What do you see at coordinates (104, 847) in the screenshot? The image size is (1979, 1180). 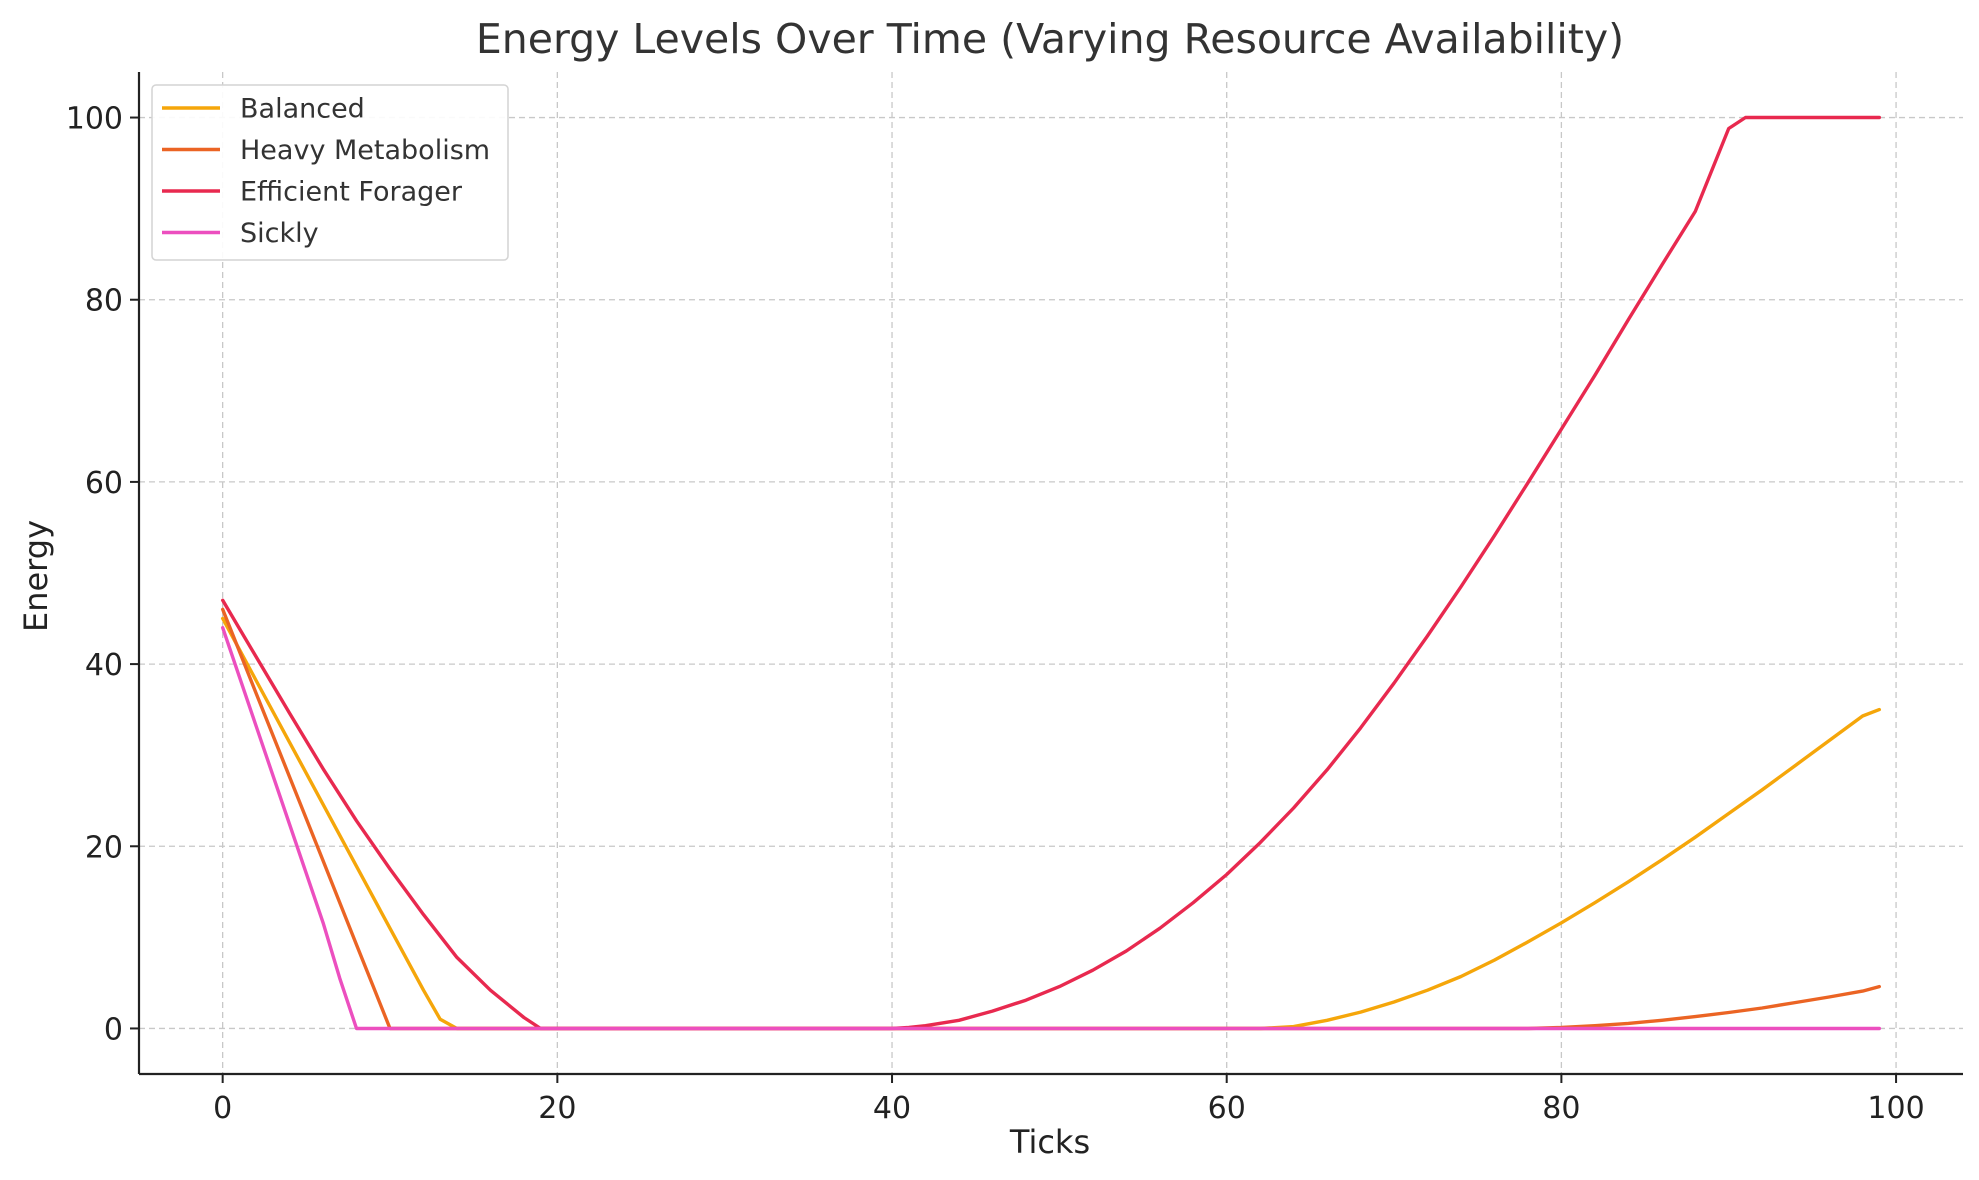 I see `y-tick-label: 20` at bounding box center [104, 847].